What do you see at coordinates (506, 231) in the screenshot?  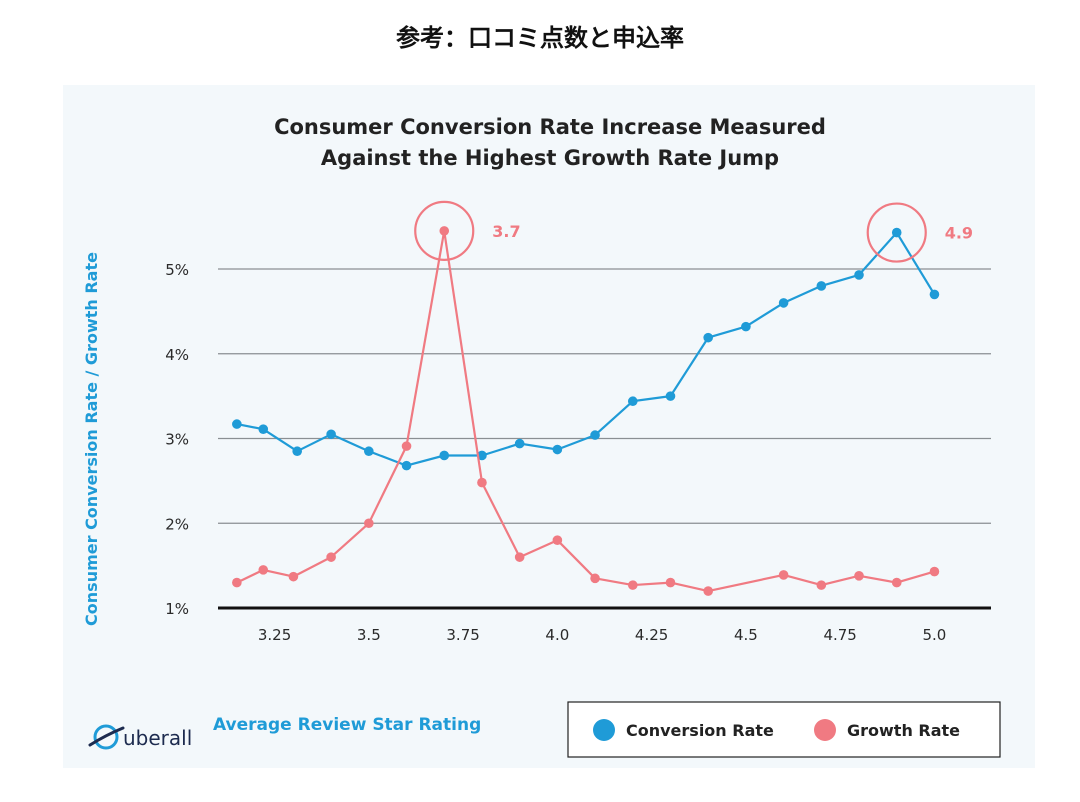 I see `annotation-label: 3.7` at bounding box center [506, 231].